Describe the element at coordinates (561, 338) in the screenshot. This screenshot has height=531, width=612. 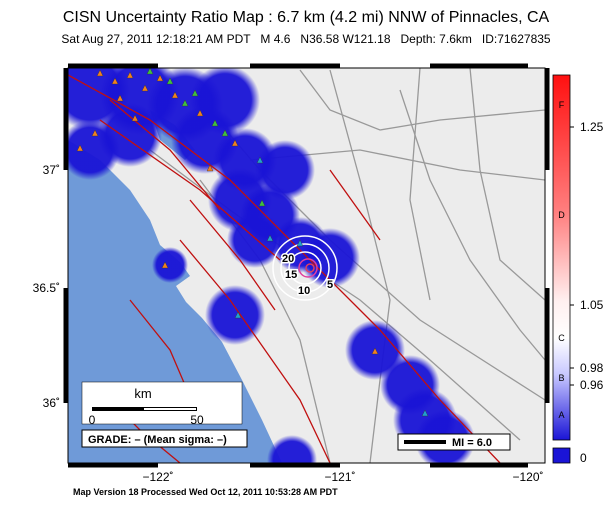
I see `grade-letter: C` at that location.